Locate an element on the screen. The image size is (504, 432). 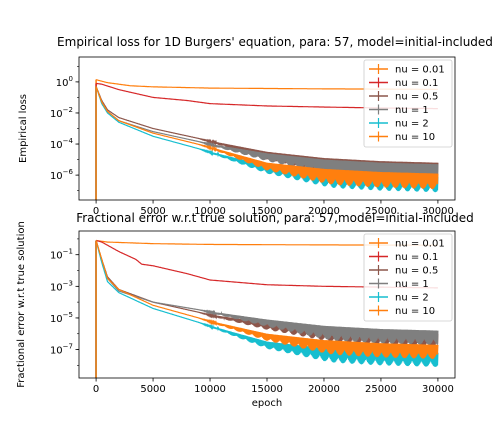
y-tick-label: 10⁻² is located at coordinates (61, 113).